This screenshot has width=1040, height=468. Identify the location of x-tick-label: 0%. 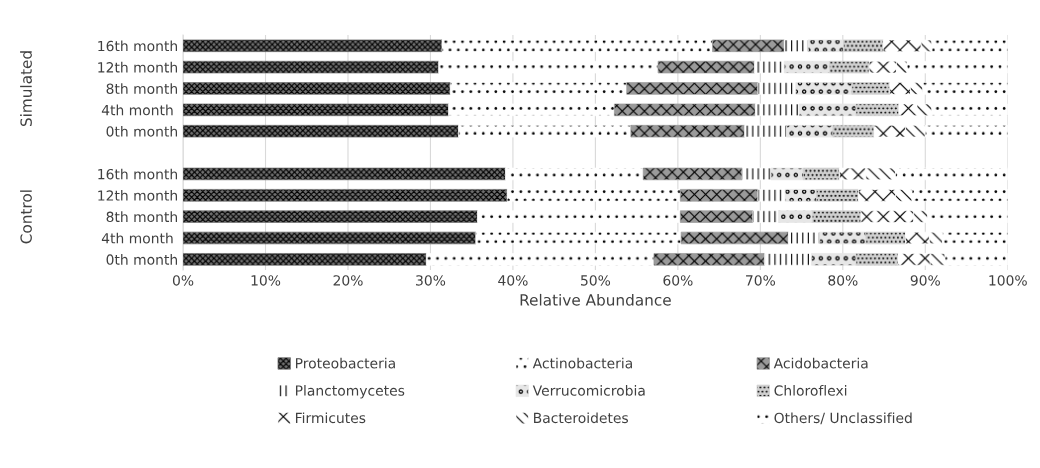
(183, 280).